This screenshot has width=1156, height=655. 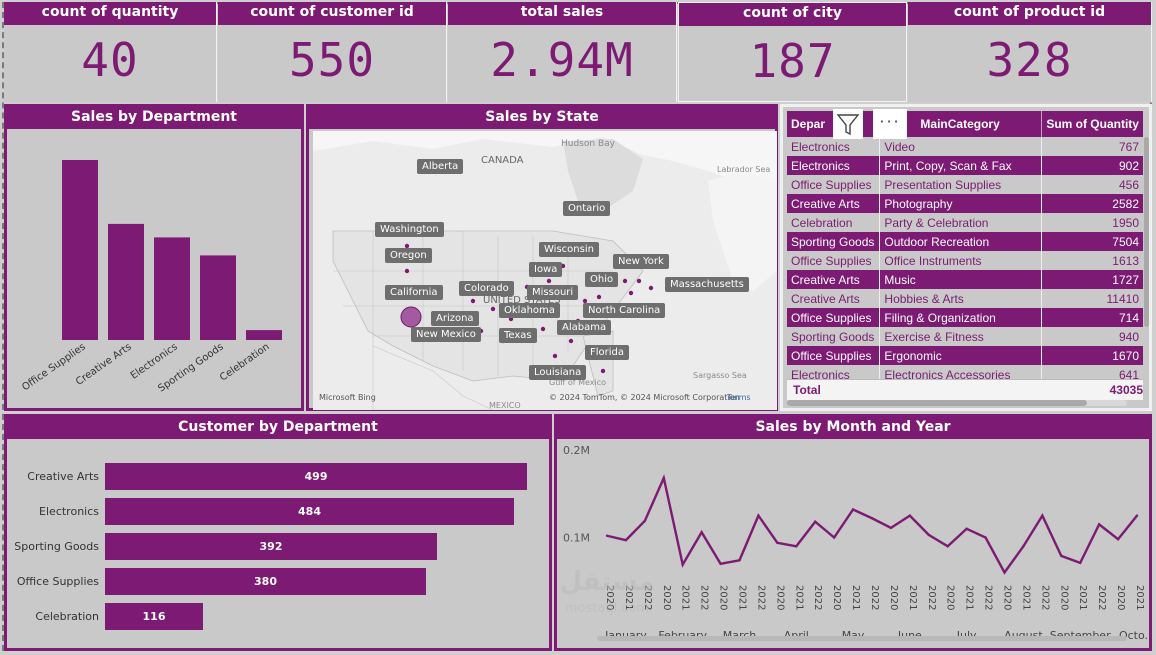 I want to click on table-row: Office Supplies Presentation Supplies 456, so click(x=965, y=184).